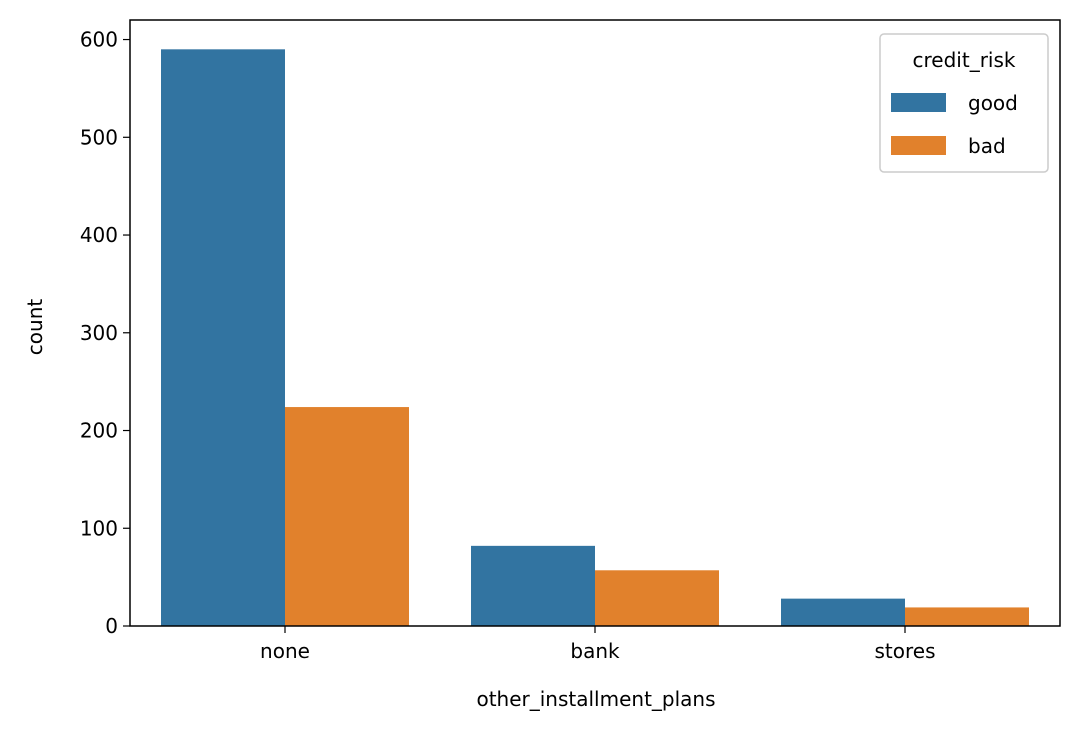 The height and width of the screenshot is (735, 1085). I want to click on x-axis: none bank stores, so click(598, 644).